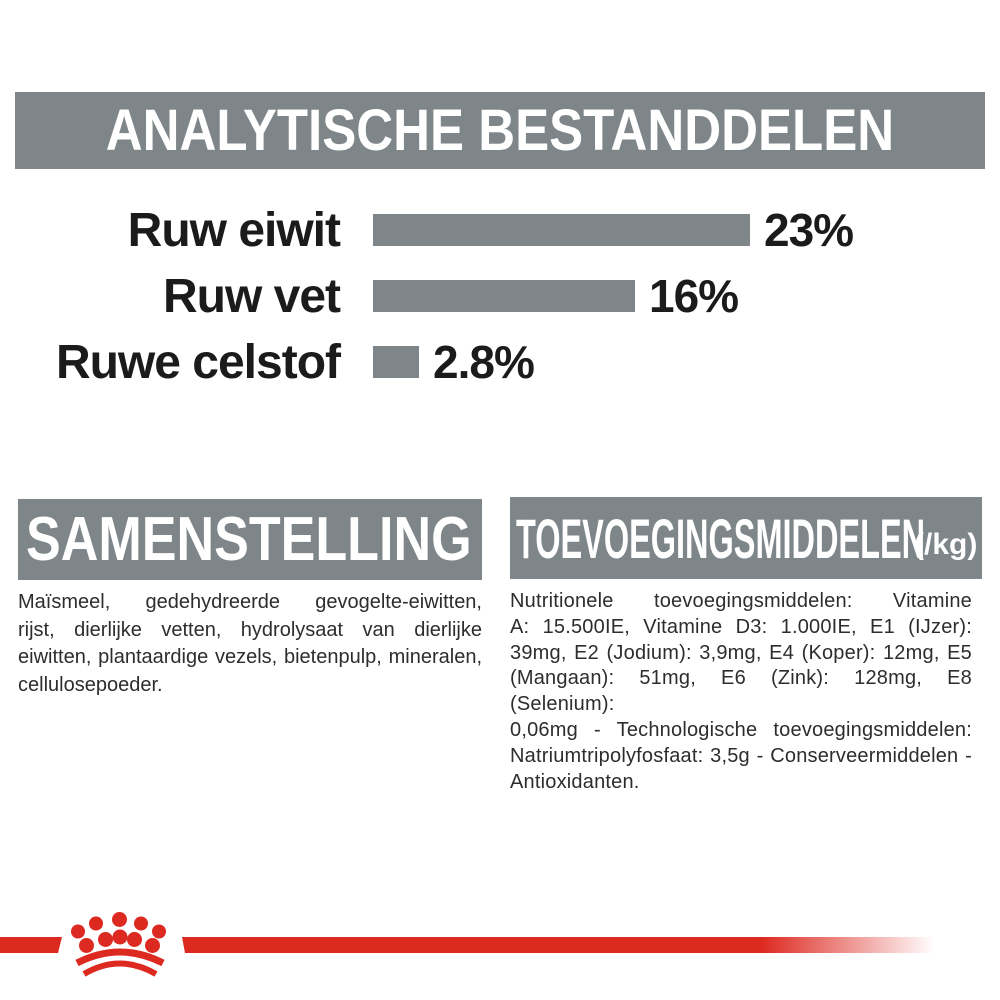  What do you see at coordinates (558, 945) in the screenshot?
I see `red-band-right` at bounding box center [558, 945].